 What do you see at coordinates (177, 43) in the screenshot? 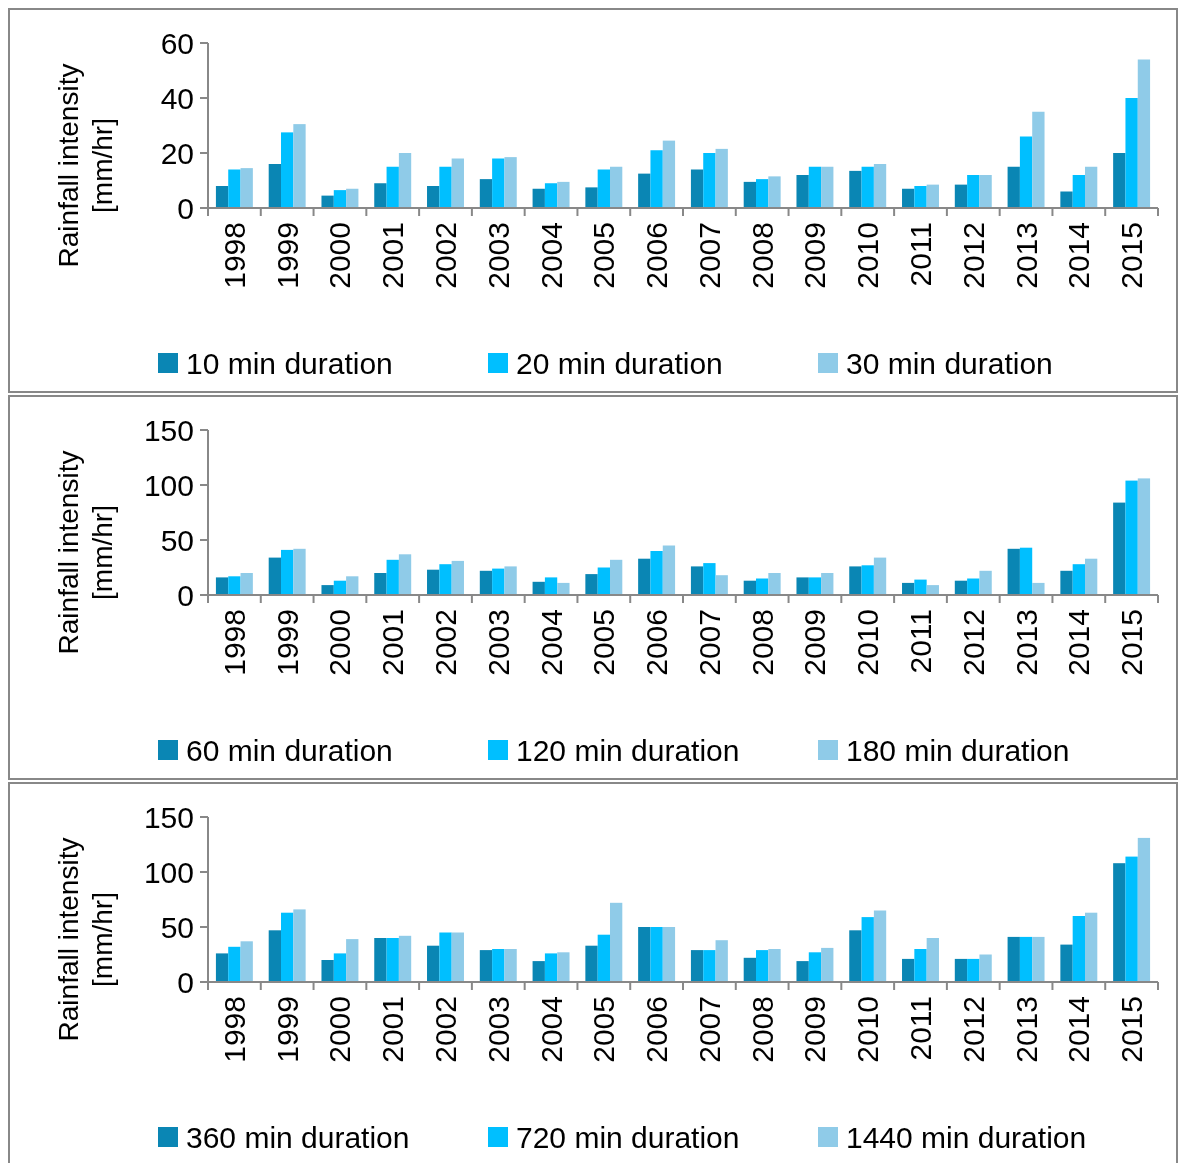
I see `y-tick-label: 60` at bounding box center [177, 43].